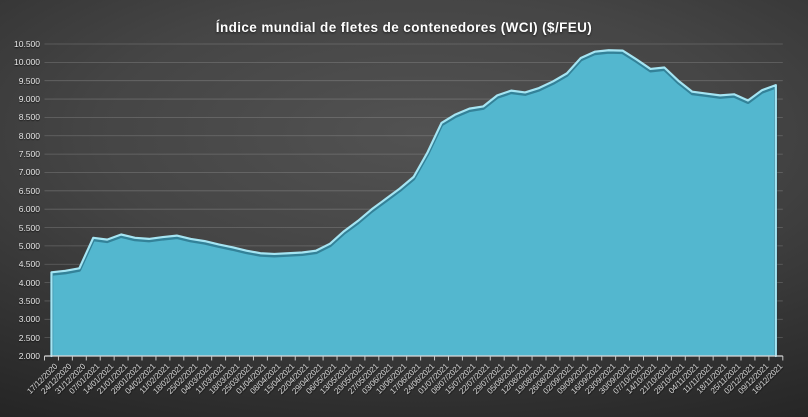 The image size is (808, 417). What do you see at coordinates (29, 99) in the screenshot?
I see `y-axis-label: 9.000` at bounding box center [29, 99].